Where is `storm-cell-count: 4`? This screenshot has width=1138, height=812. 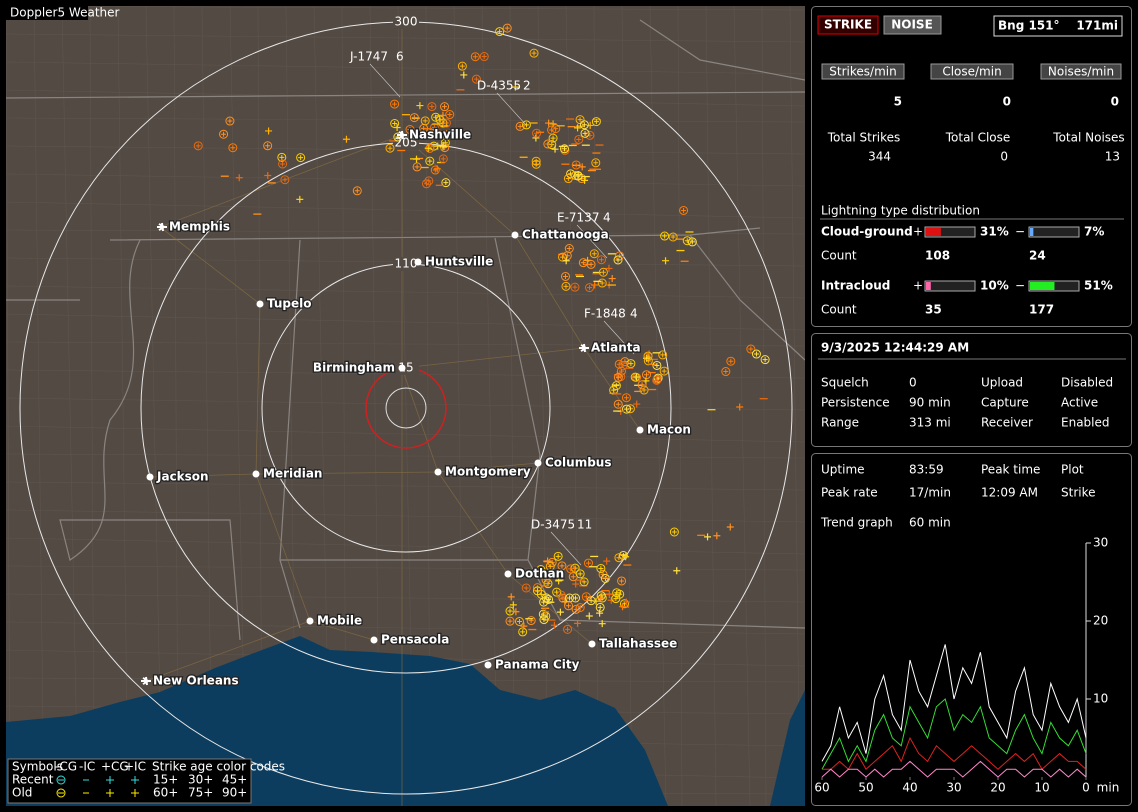 storm-cell-count: 4 is located at coordinates (607, 218).